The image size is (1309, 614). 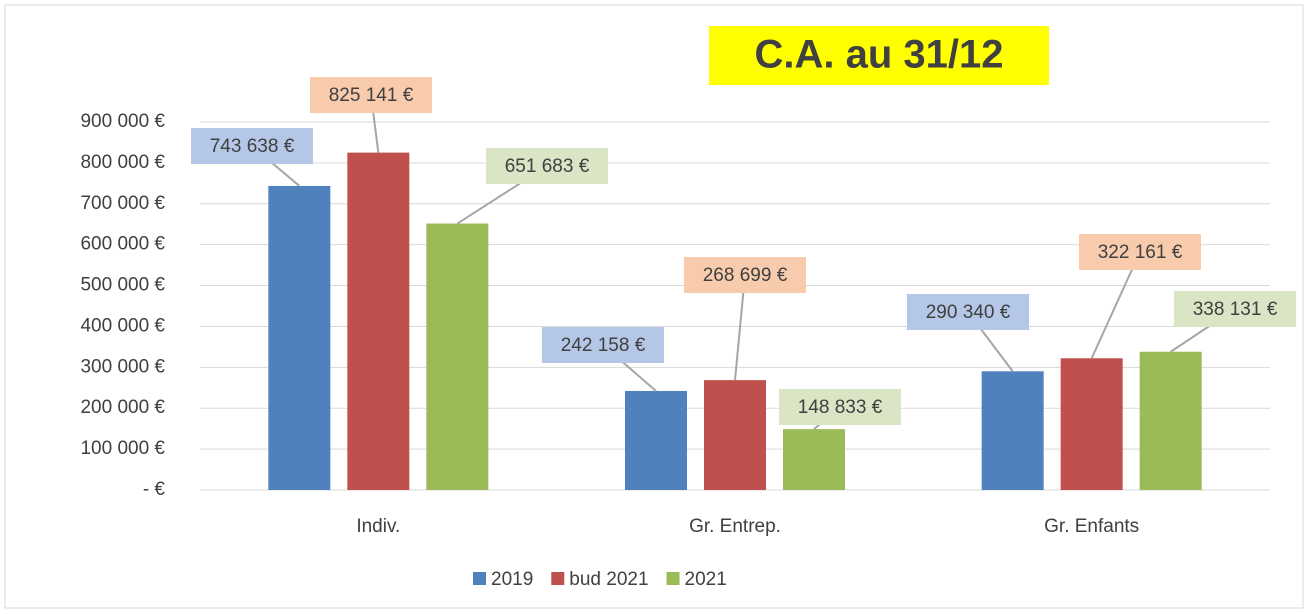 I want to click on data-label: 290 340 €, so click(x=968, y=312).